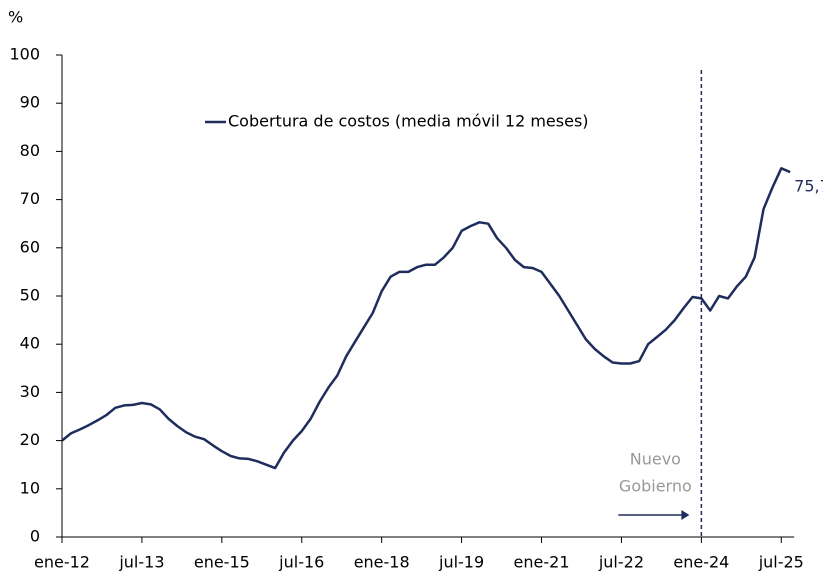 This screenshot has width=823, height=579. What do you see at coordinates (62, 562) in the screenshot?
I see `x-tick-label: ene-12` at bounding box center [62, 562].